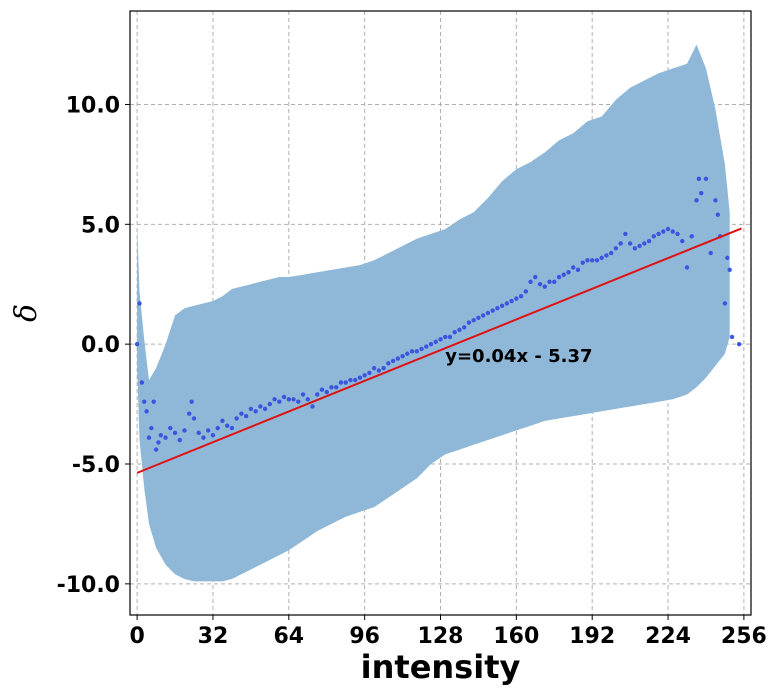 This screenshot has height=696, width=781. What do you see at coordinates (100, 225) in the screenshot?
I see `y-tick-label: 5.0` at bounding box center [100, 225].